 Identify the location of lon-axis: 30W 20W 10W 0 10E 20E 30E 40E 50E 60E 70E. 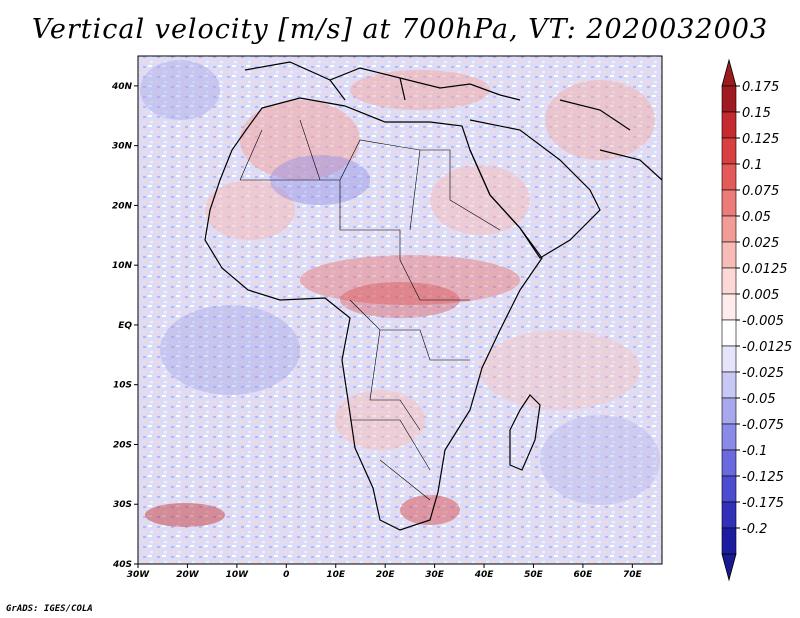
(385, 572).